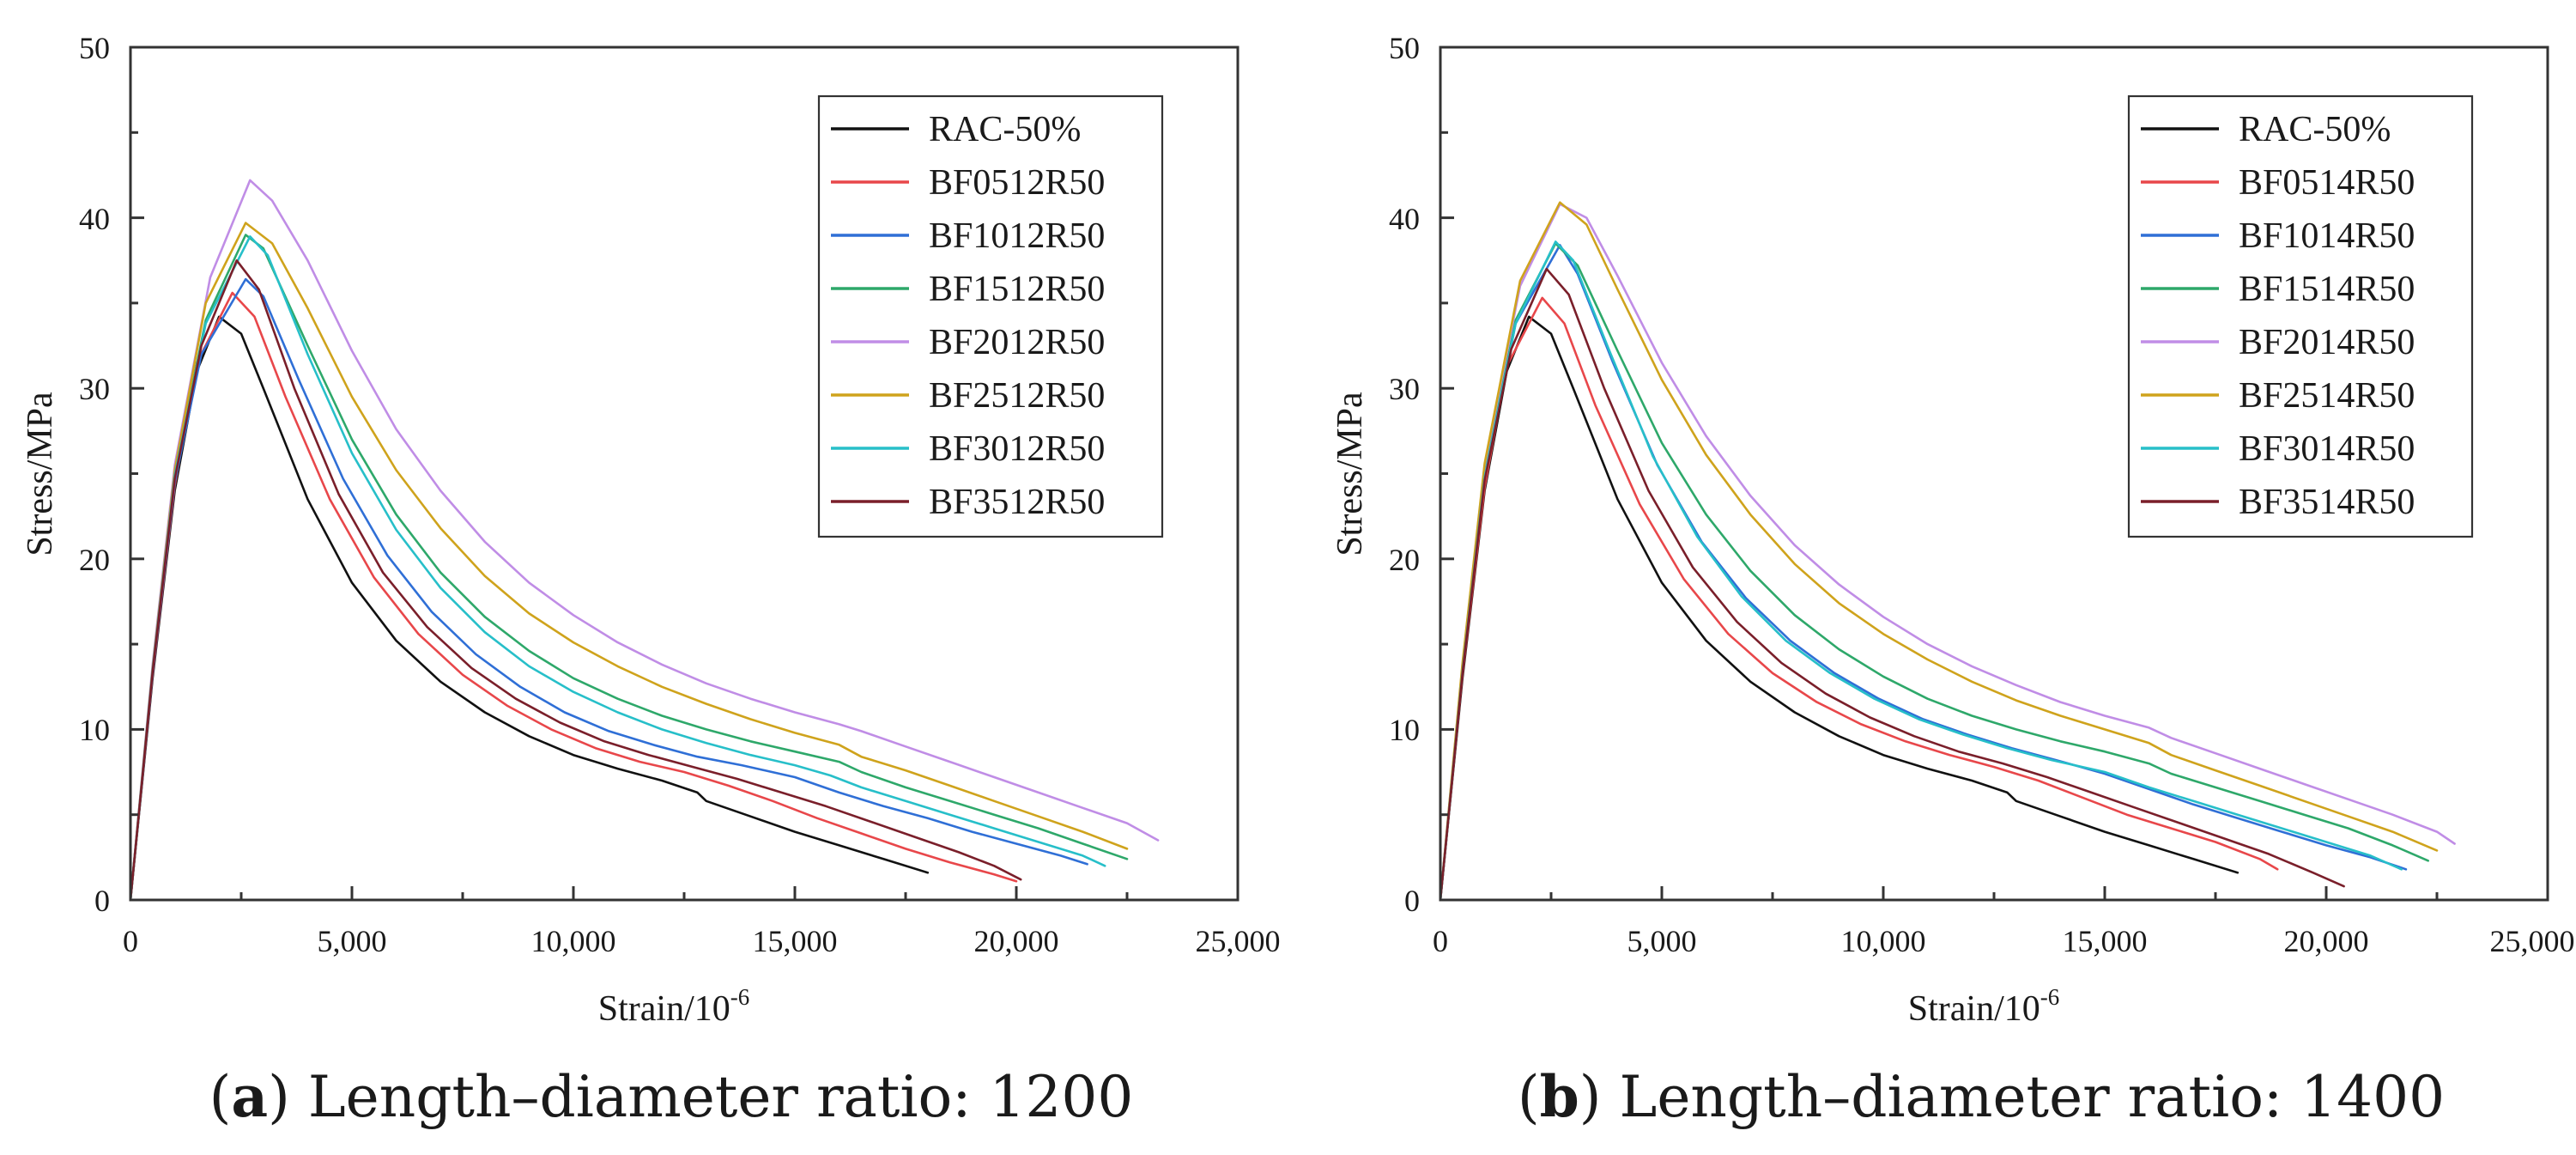 The width and height of the screenshot is (2576, 1155). What do you see at coordinates (1005, 129) in the screenshot?
I see `panel-a-legend-label-1: RAC-50%` at bounding box center [1005, 129].